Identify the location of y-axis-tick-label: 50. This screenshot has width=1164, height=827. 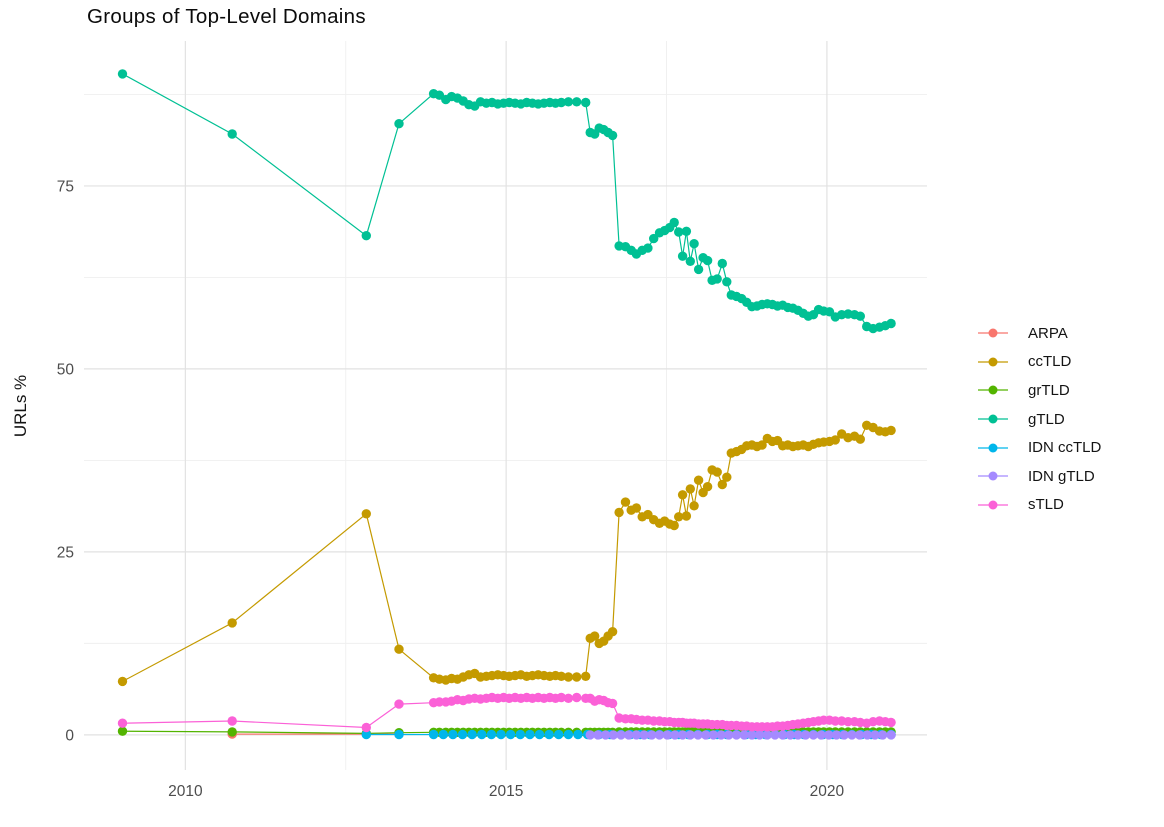
(66, 369).